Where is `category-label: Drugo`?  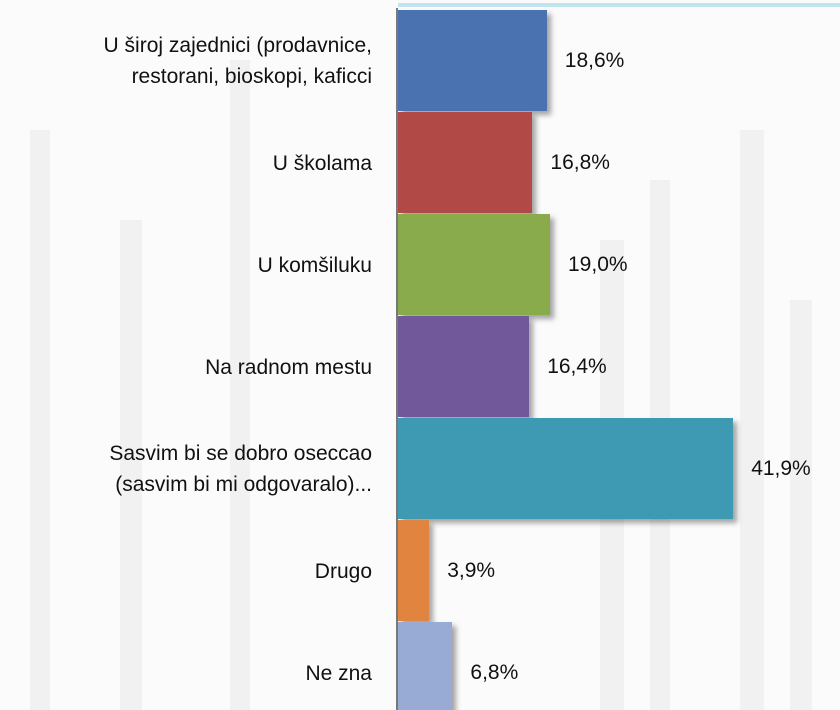 category-label: Drugo is located at coordinates (343, 571).